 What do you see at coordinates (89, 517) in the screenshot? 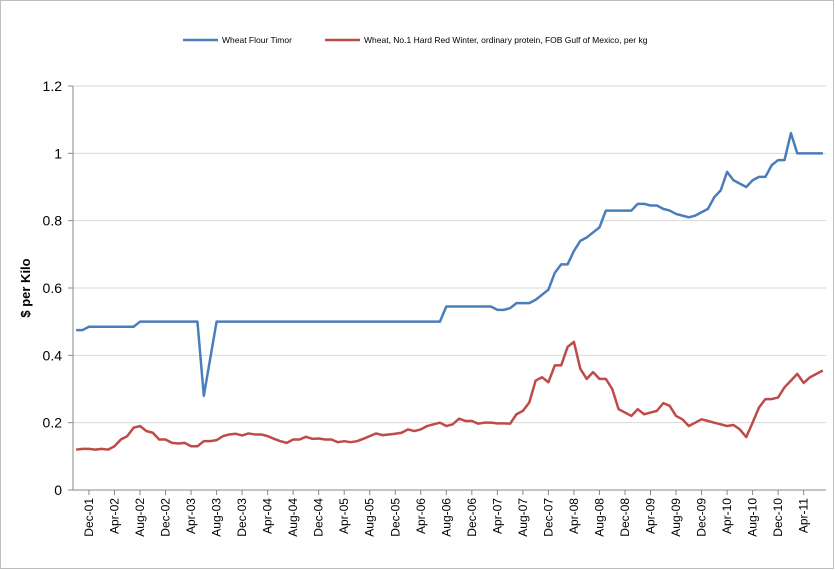
I see `x-tick-label: Dec-01` at bounding box center [89, 517].